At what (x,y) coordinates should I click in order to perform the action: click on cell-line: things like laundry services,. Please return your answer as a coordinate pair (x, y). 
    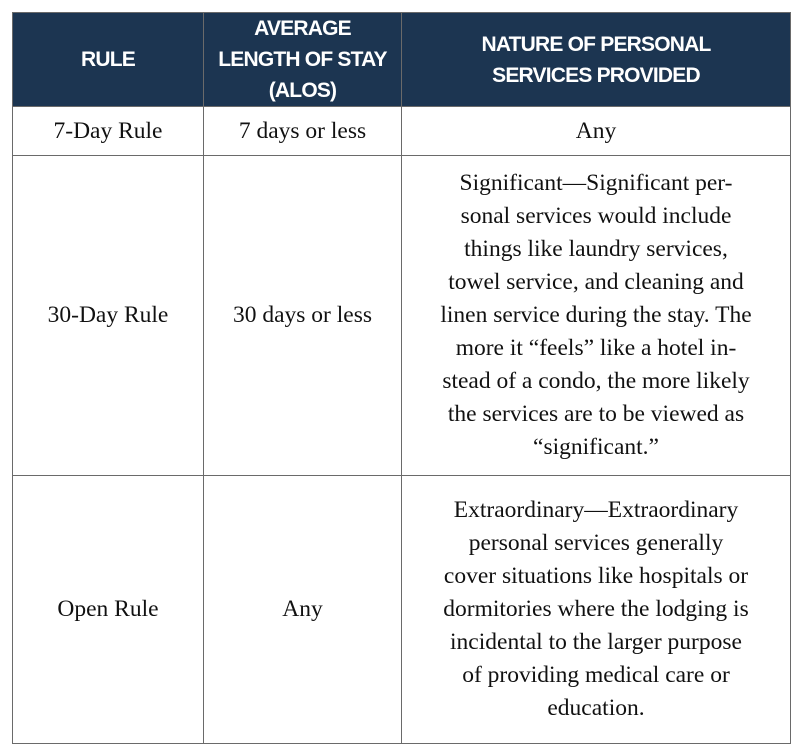
    Looking at the image, I should click on (596, 249).